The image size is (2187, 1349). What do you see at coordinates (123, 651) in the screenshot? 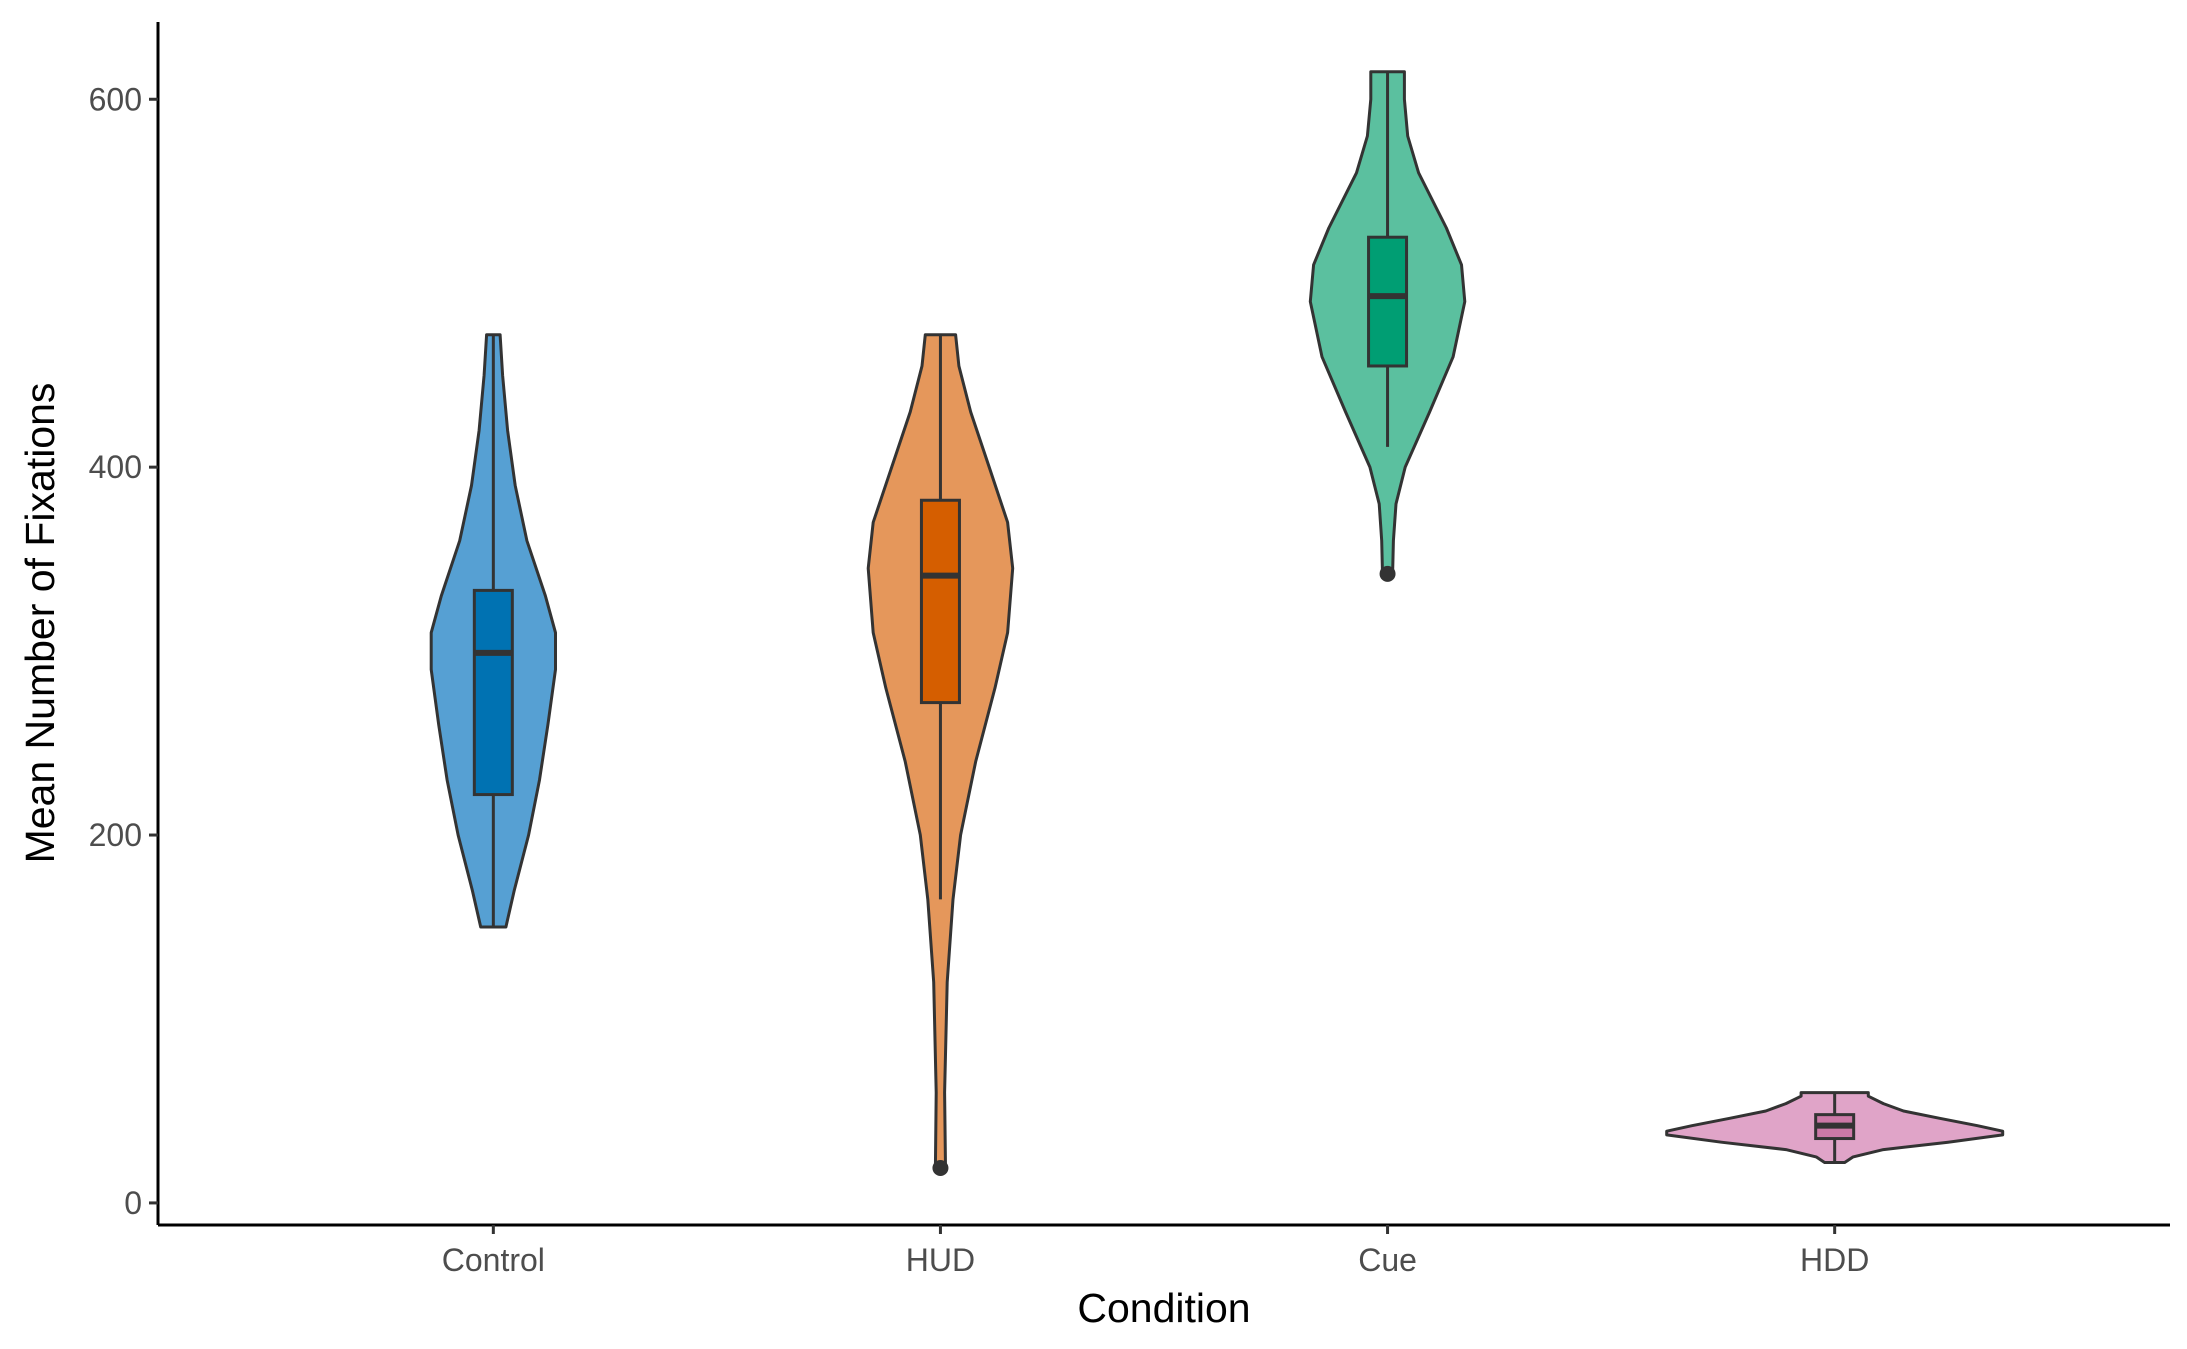
I see `y-tick-layer: 0 200 400 600` at bounding box center [123, 651].